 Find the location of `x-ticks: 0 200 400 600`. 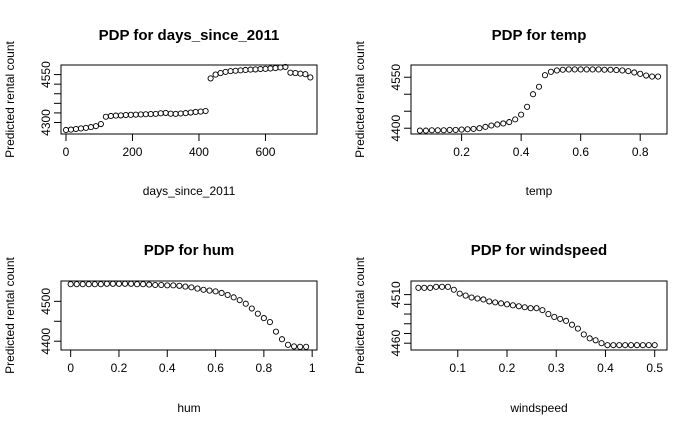

x-ticks: 0 200 400 600 is located at coordinates (169, 146).